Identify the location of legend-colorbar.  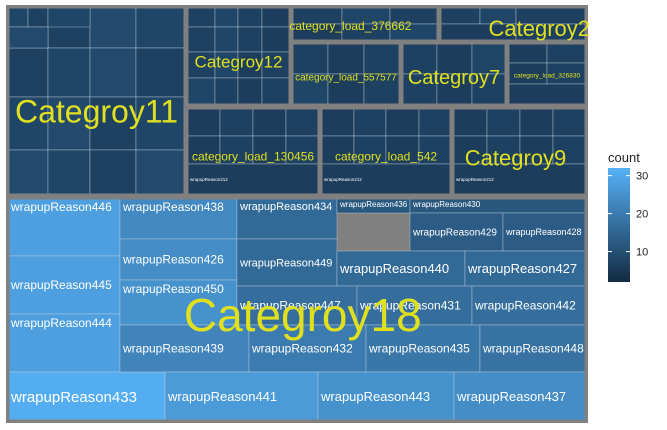
(619, 225).